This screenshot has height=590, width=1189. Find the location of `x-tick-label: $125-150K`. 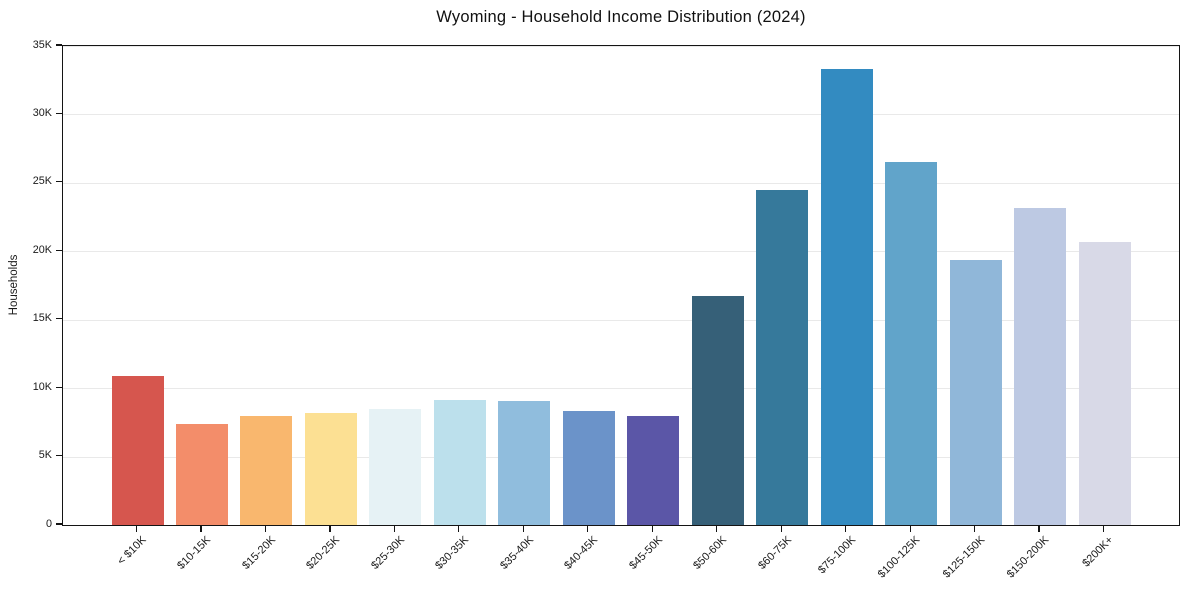

x-tick-label: $125-150K is located at coordinates (964, 557).